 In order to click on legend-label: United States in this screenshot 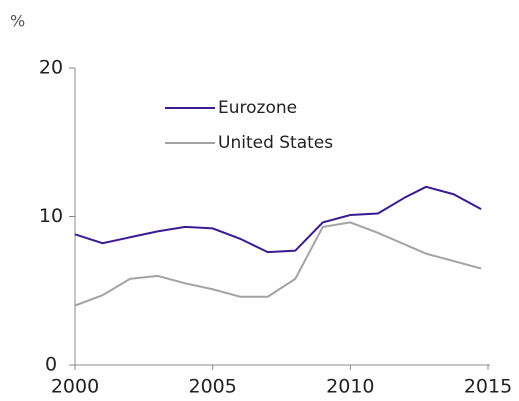, I will do `click(275, 143)`.